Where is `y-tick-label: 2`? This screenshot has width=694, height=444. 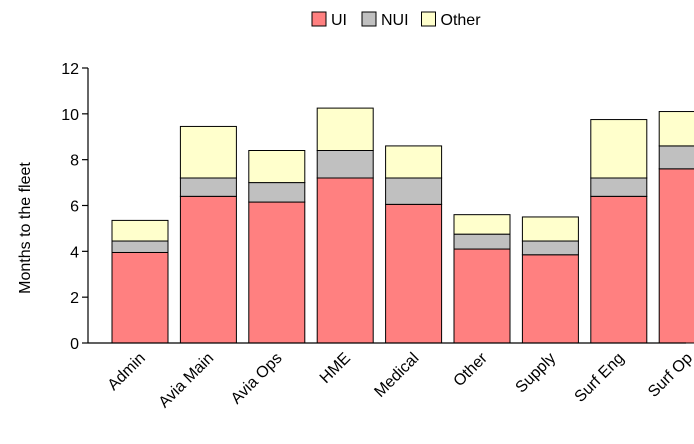
y-tick-label: 2 is located at coordinates (74, 298).